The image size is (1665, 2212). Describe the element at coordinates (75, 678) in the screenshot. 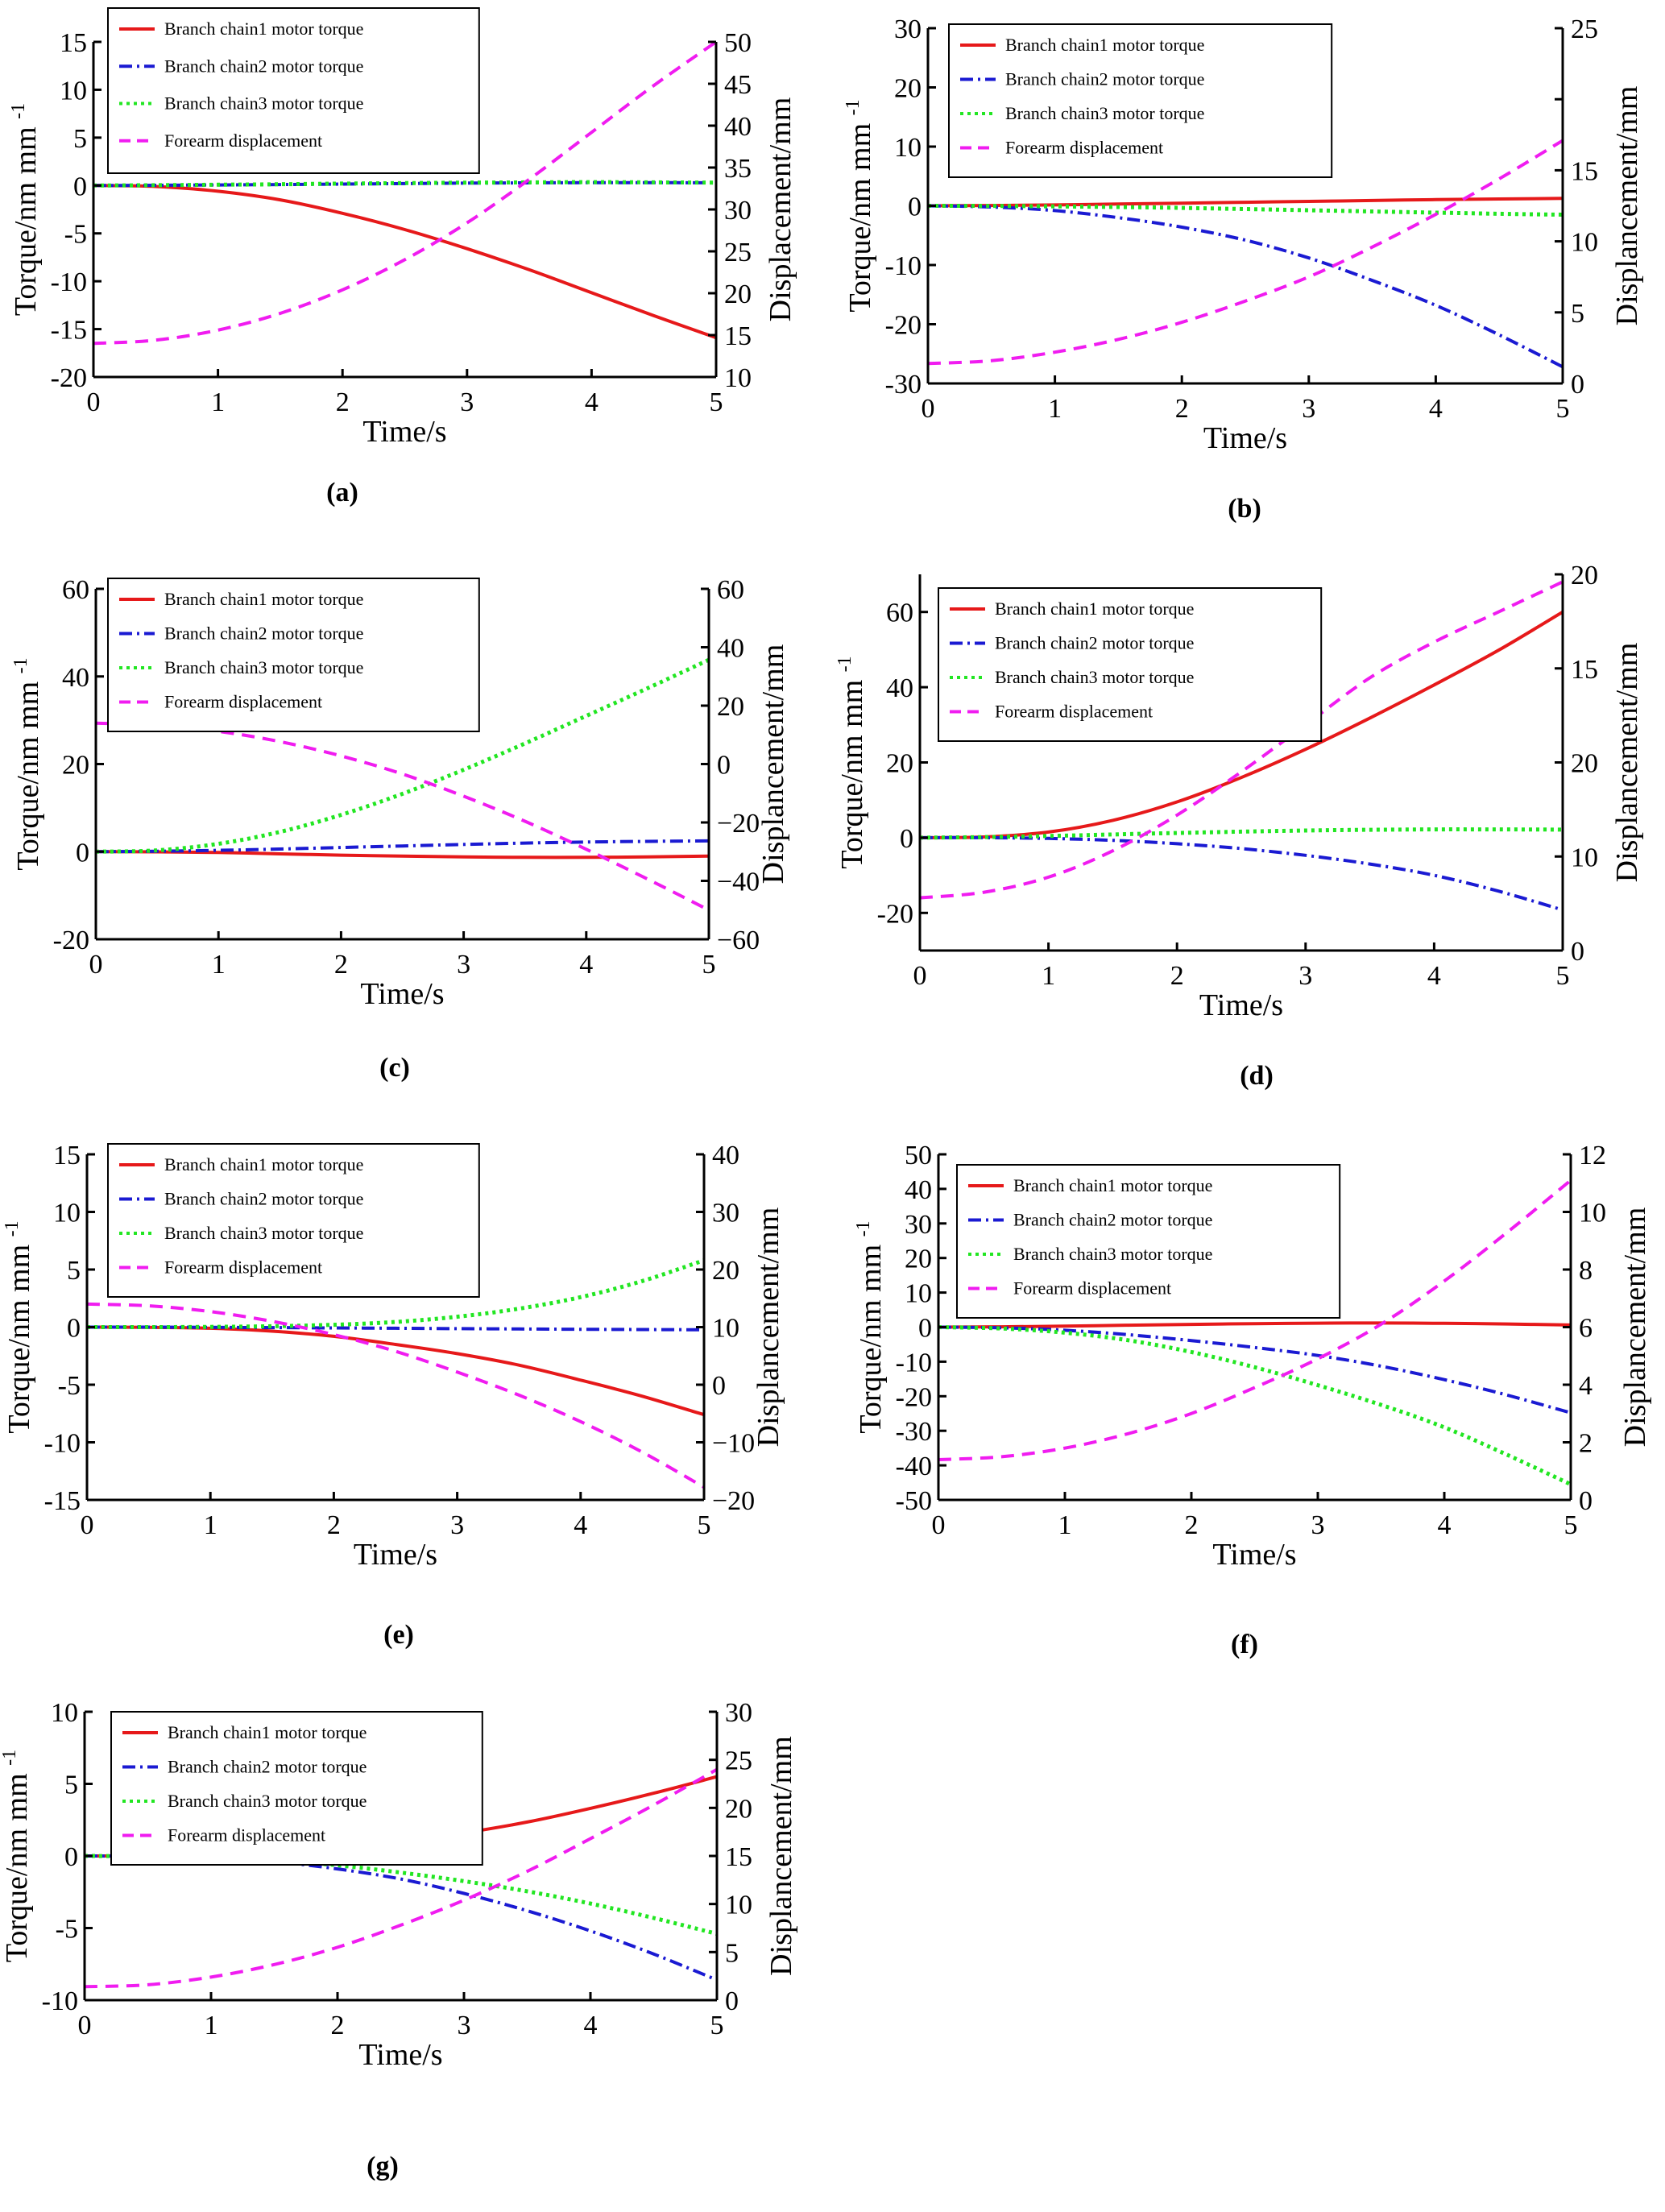

I see `y-tick-label: 40` at that location.